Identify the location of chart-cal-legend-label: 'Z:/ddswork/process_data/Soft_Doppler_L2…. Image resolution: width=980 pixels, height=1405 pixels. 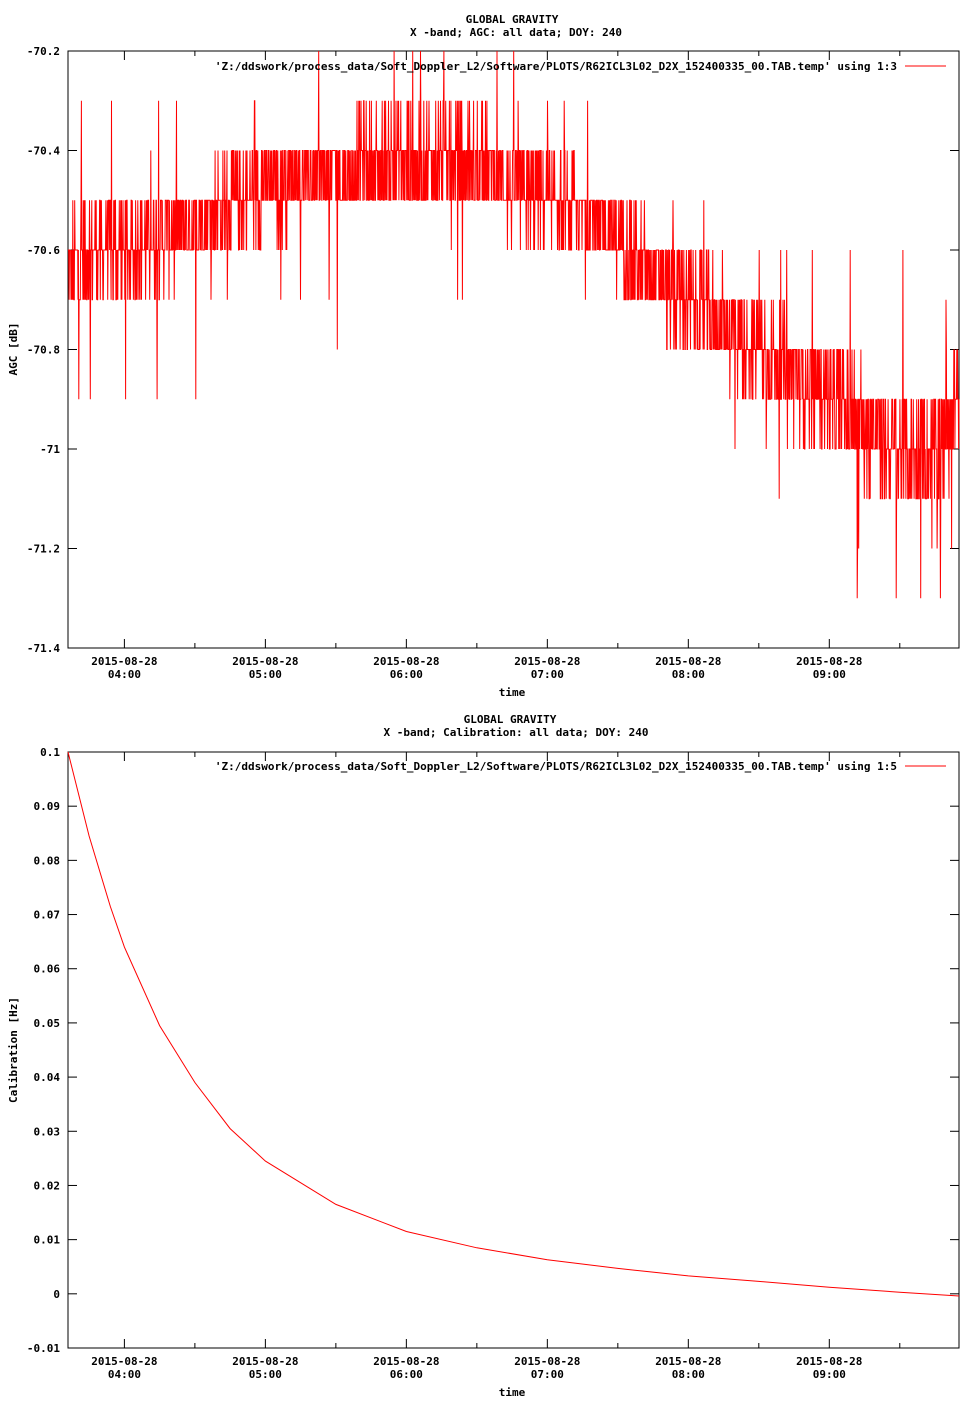
(556, 766).